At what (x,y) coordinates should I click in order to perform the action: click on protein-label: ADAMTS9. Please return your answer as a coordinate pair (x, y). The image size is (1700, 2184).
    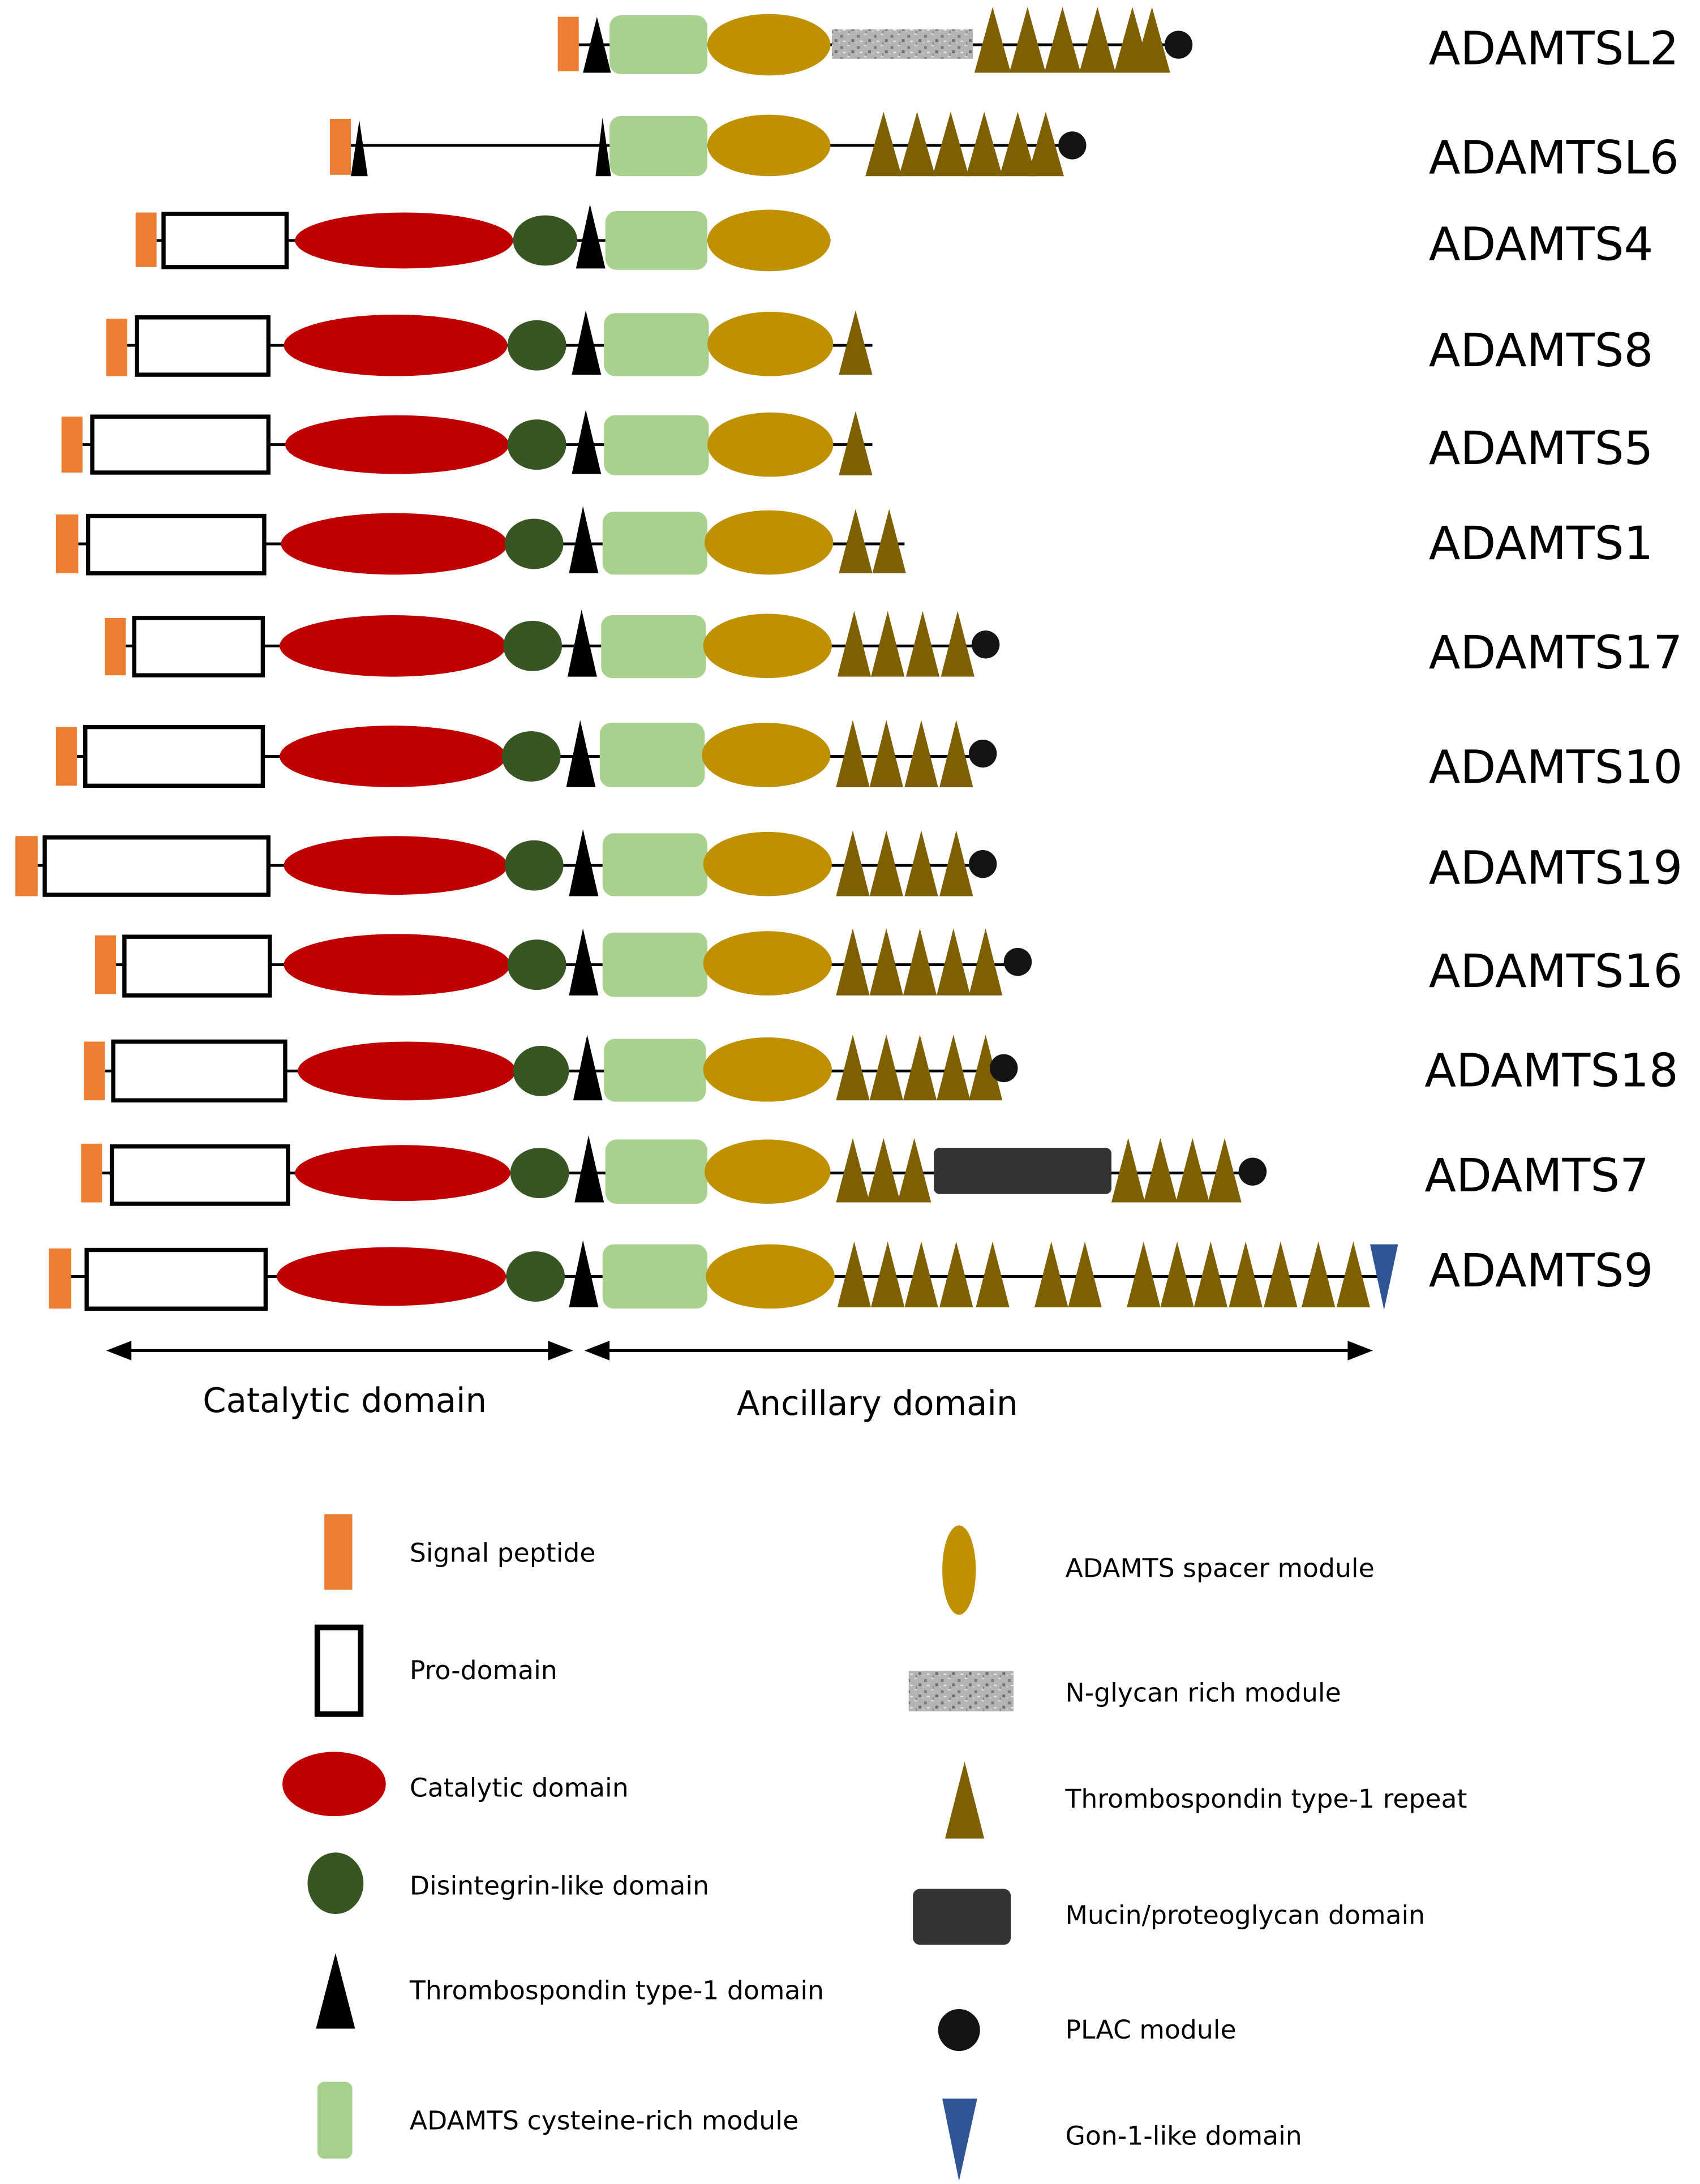
    Looking at the image, I should click on (1541, 1271).